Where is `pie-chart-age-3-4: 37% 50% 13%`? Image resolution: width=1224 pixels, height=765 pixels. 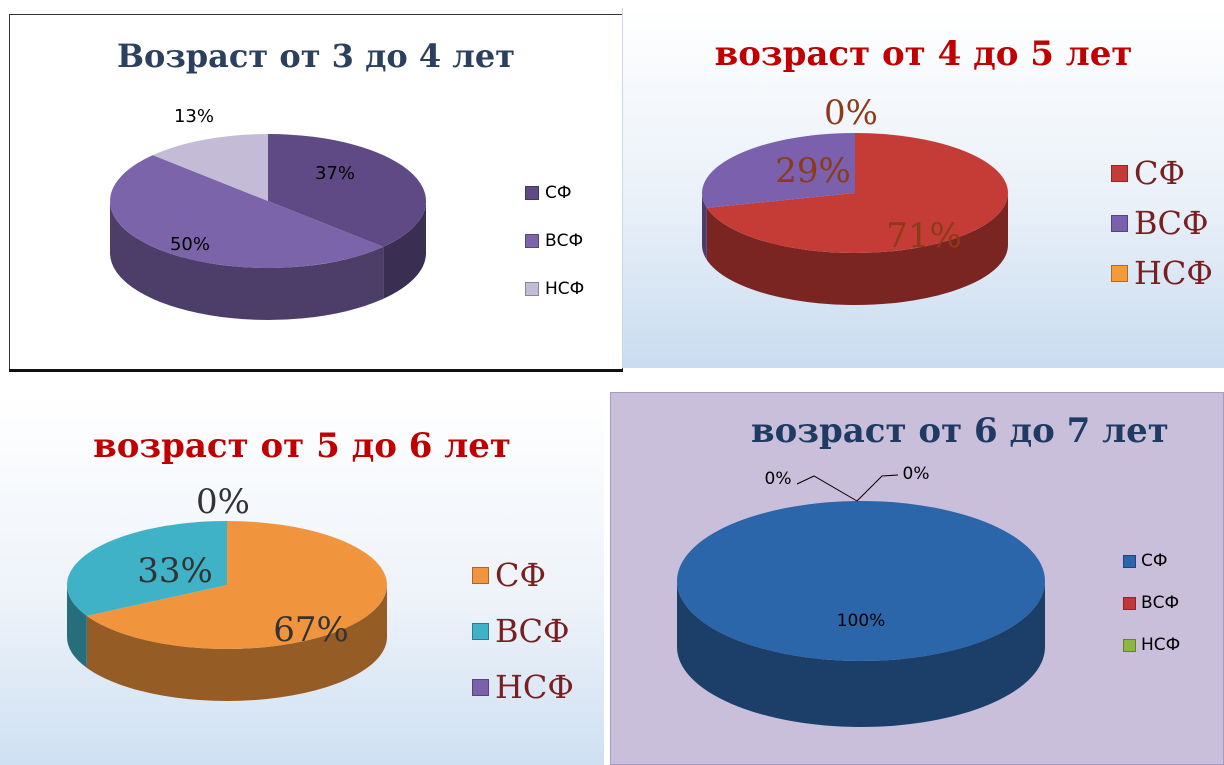
pie-chart-age-3-4: 37% 50% 13% is located at coordinates (268, 213).